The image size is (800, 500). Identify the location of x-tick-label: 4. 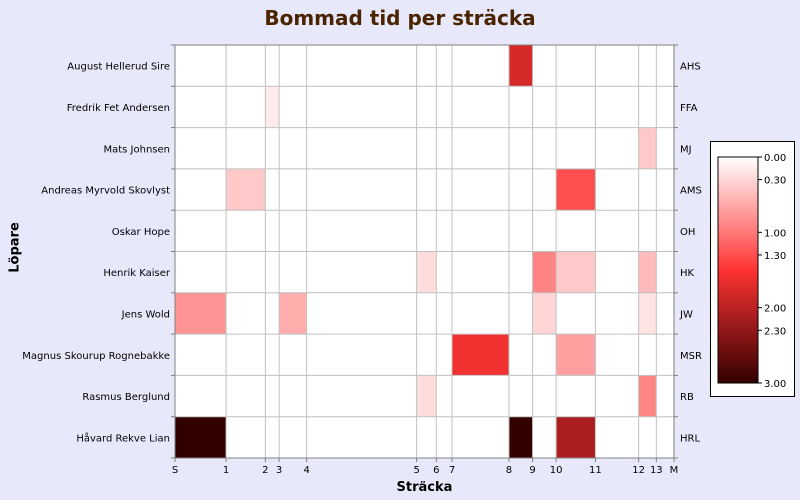
(306, 470).